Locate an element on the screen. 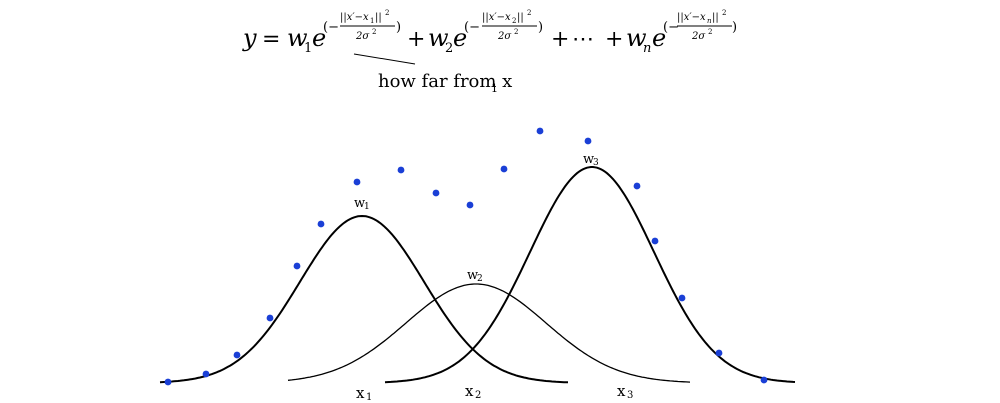 The image size is (1000, 403). term-1-open-paren: (− is located at coordinates (331, 27).